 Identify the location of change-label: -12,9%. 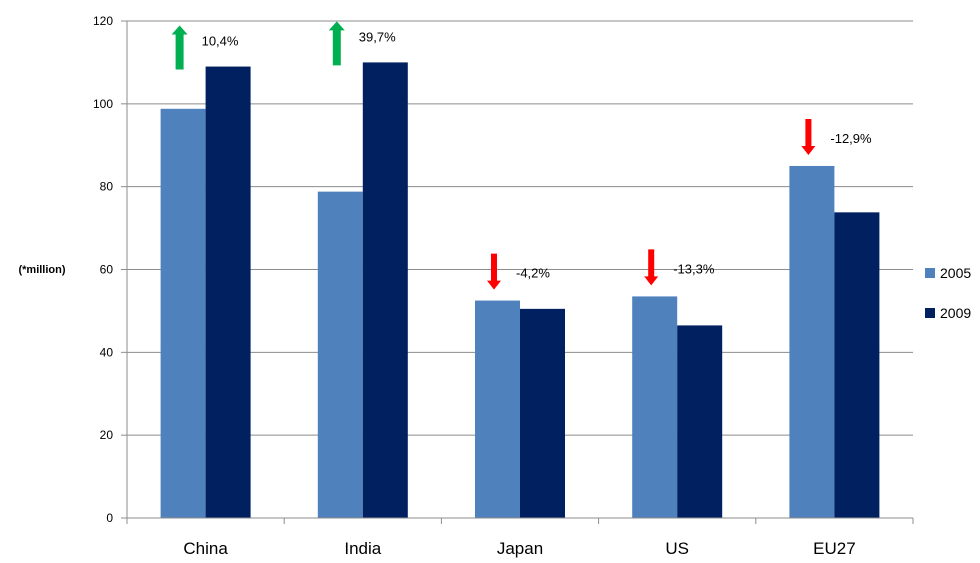
(851, 138).